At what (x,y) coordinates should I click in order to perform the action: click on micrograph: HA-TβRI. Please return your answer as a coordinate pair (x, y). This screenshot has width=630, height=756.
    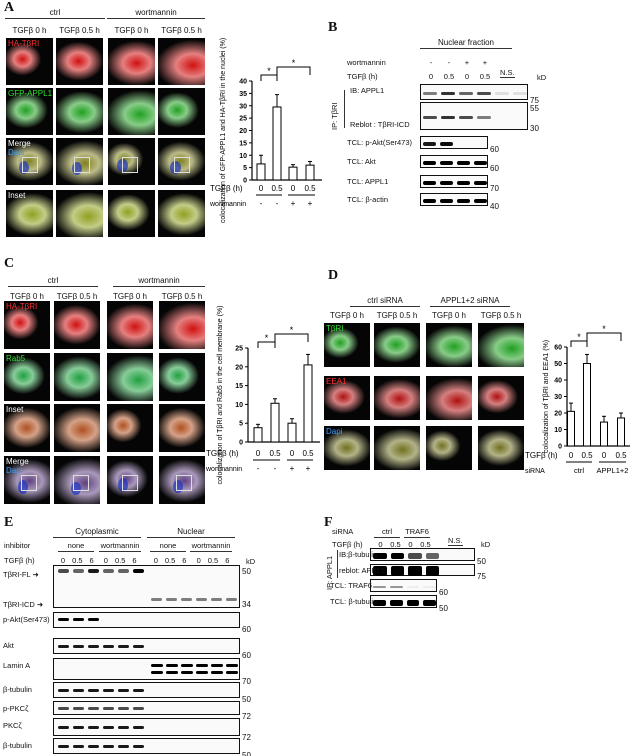
    Looking at the image, I should click on (27, 325).